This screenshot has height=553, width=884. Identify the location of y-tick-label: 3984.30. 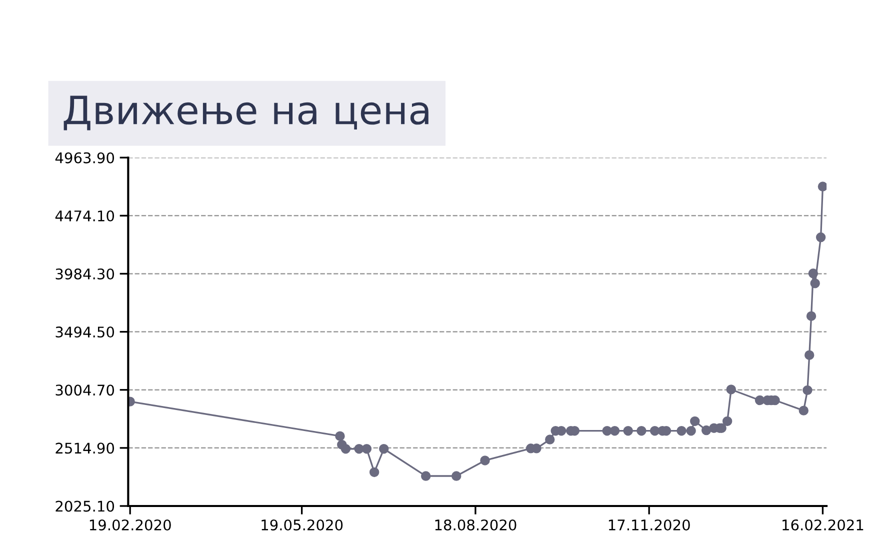
(85, 274).